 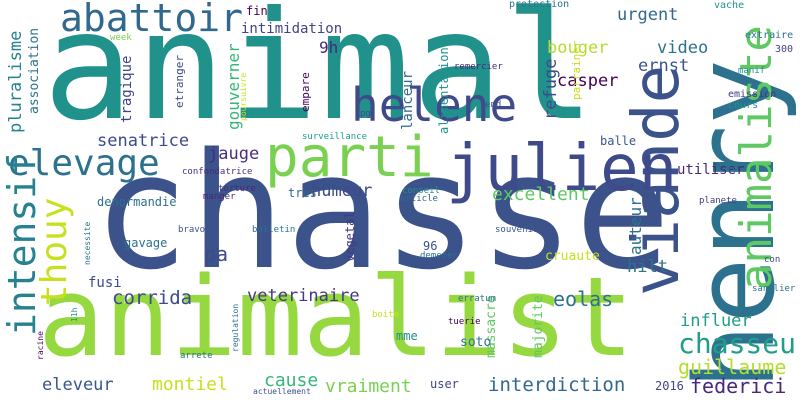 I want to click on word-cause: cause, so click(x=291, y=380).